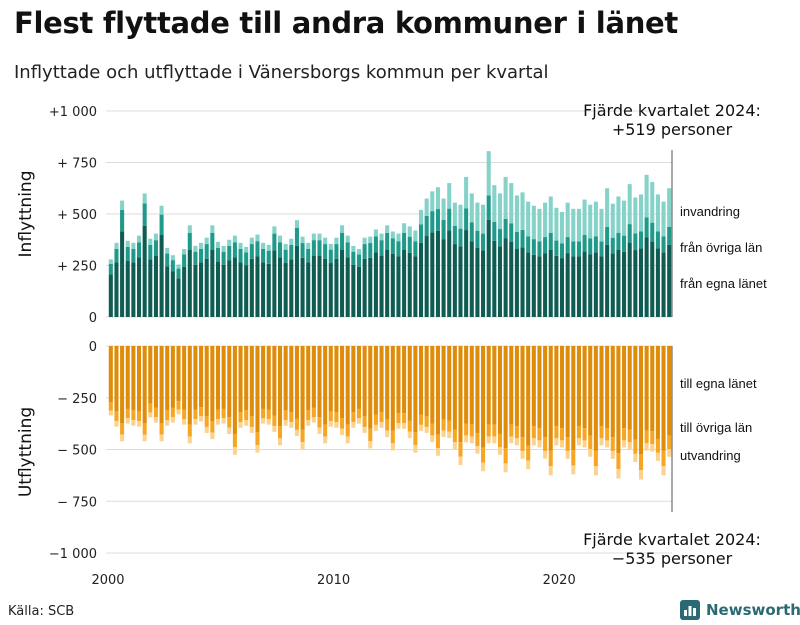  Describe the element at coordinates (73, 112) in the screenshot. I see `y-tick-label: +1 000` at that location.